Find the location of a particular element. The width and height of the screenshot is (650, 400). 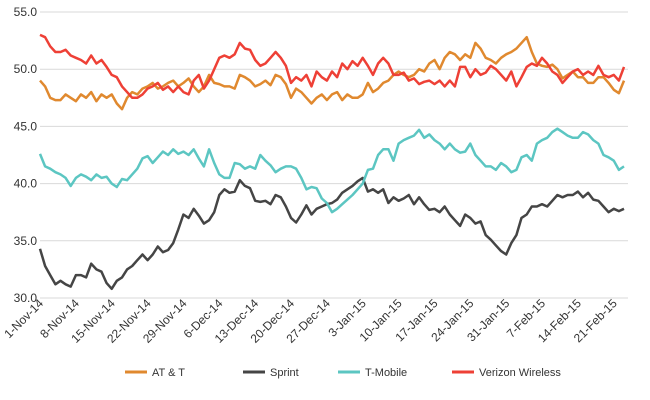

y-tick-label: 55.0 is located at coordinates (26, 12).